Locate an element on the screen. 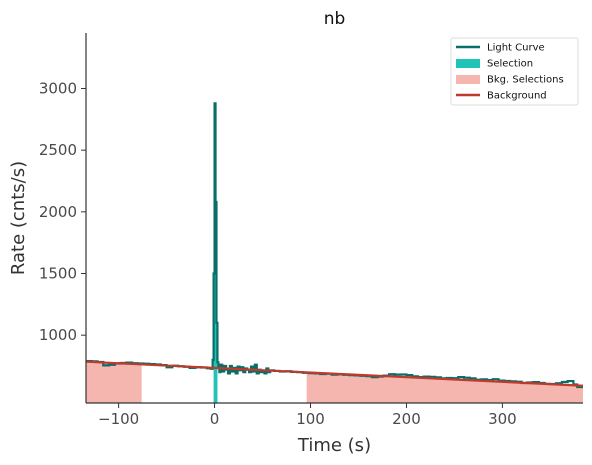  x-ticks: −100 0 100 200 300 is located at coordinates (307, 415).